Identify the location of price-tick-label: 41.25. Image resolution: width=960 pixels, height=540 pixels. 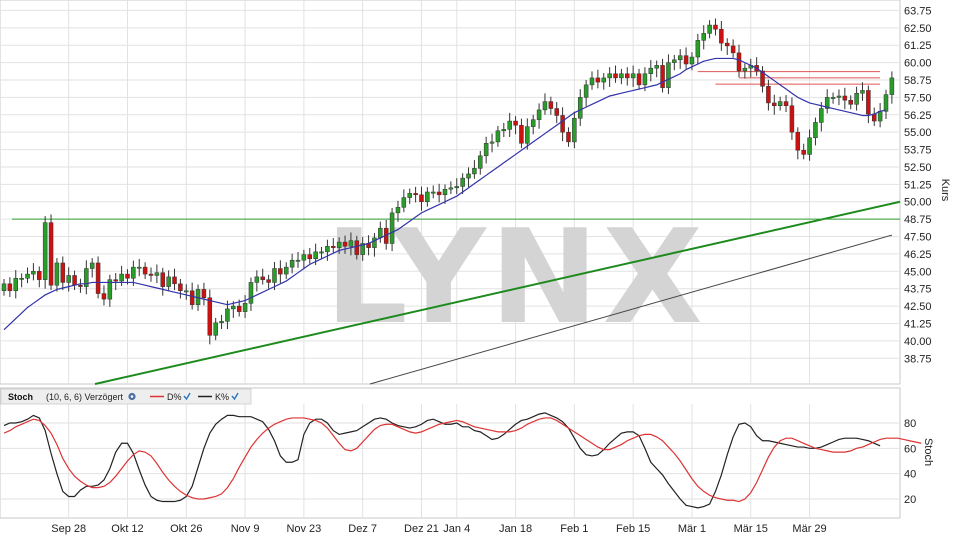
(918, 324).